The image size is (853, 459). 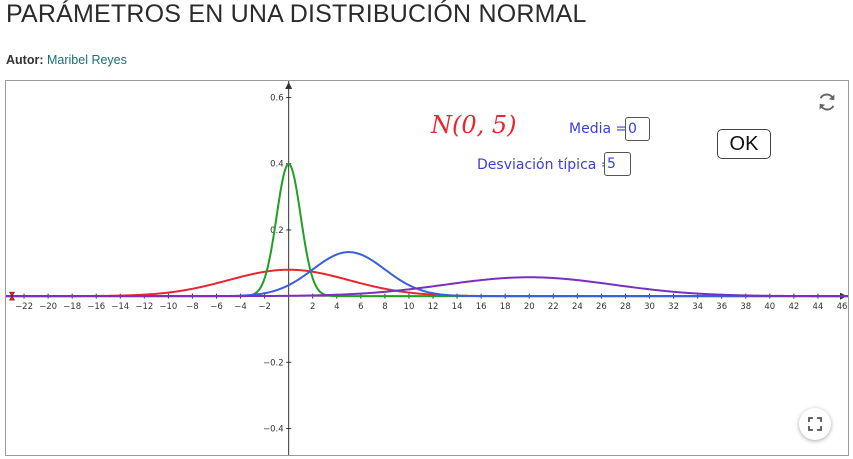 I want to click on y-tick-label: −0.2, so click(x=273, y=363).